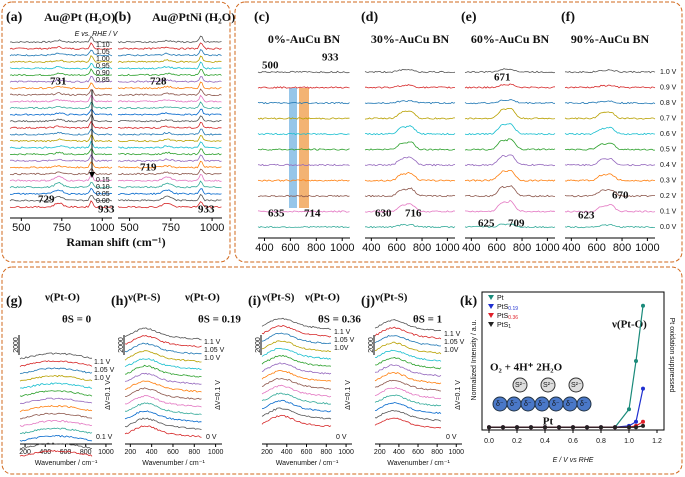 This screenshot has width=685, height=477. I want to click on panel-label: (d), so click(369, 17).